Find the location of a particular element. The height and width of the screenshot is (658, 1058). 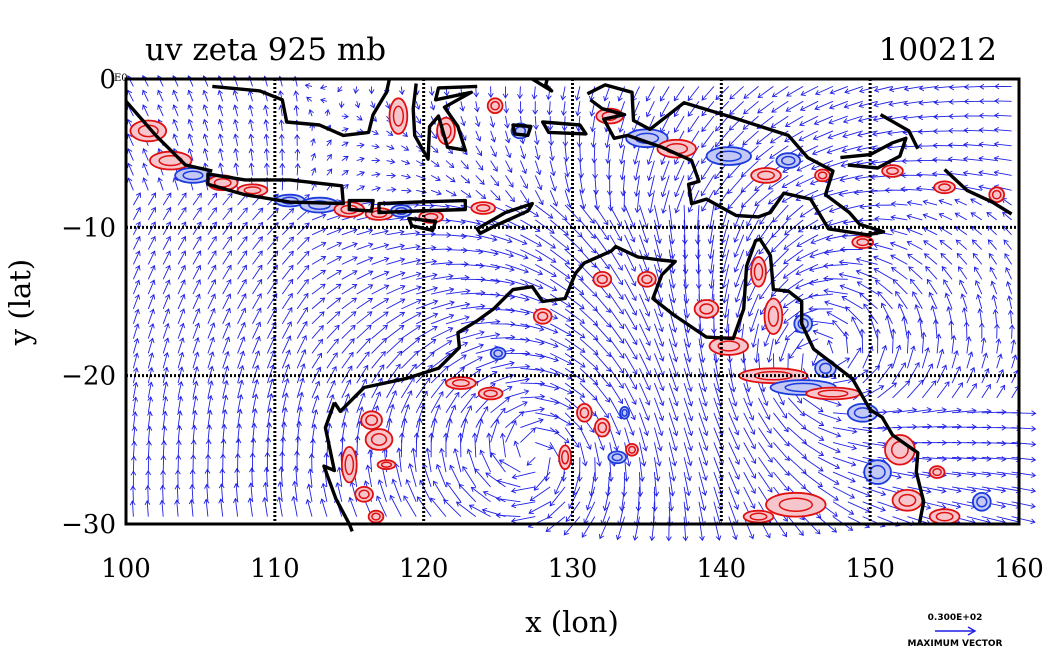

y-tick-label: −10 is located at coordinates (88, 228).